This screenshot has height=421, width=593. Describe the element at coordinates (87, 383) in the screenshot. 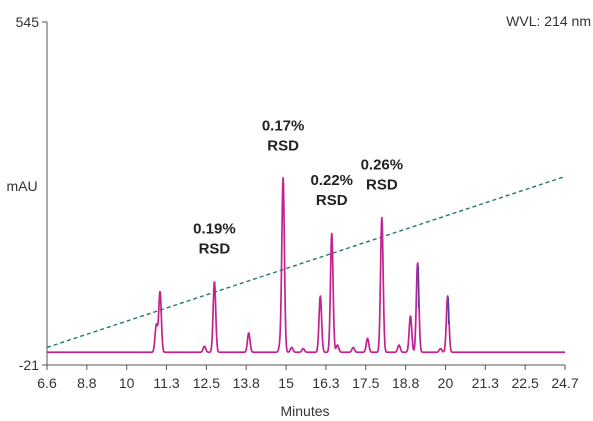

I see `x-tick-label: 8.8` at that location.